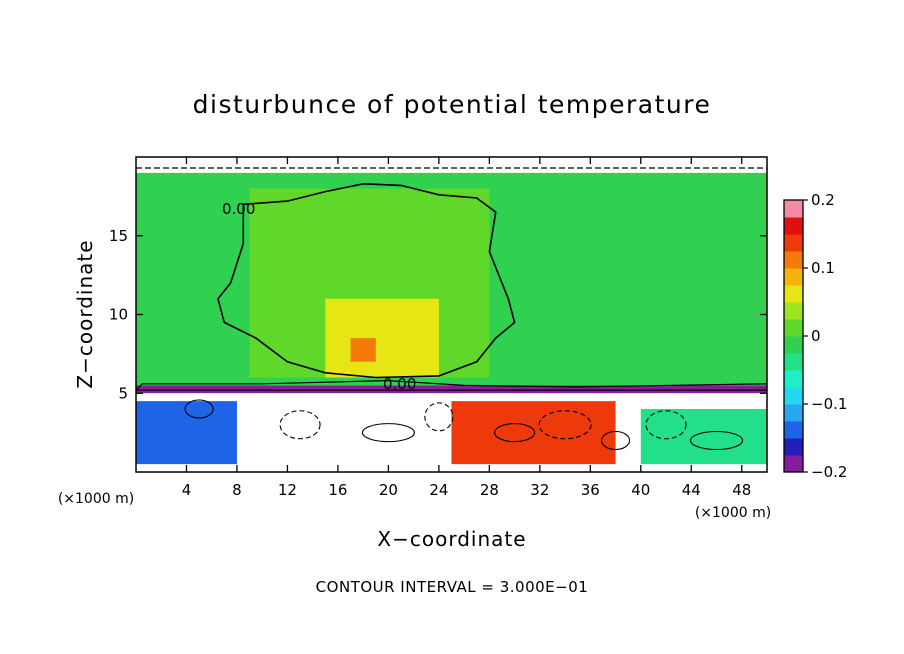 The width and height of the screenshot is (904, 654). What do you see at coordinates (823, 268) in the screenshot?
I see `colorbar-tick-label: 0.1` at bounding box center [823, 268].